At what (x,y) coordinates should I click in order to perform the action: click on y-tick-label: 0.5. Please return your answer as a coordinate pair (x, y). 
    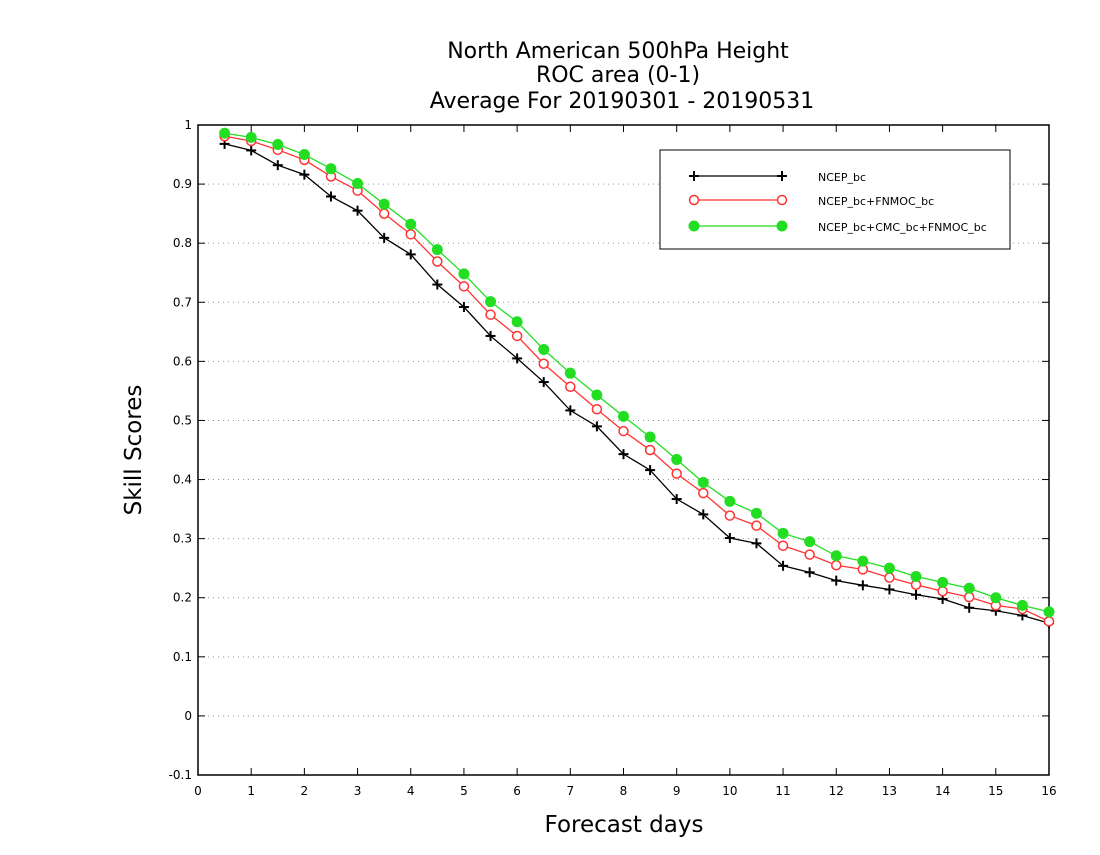
    Looking at the image, I should click on (182, 420).